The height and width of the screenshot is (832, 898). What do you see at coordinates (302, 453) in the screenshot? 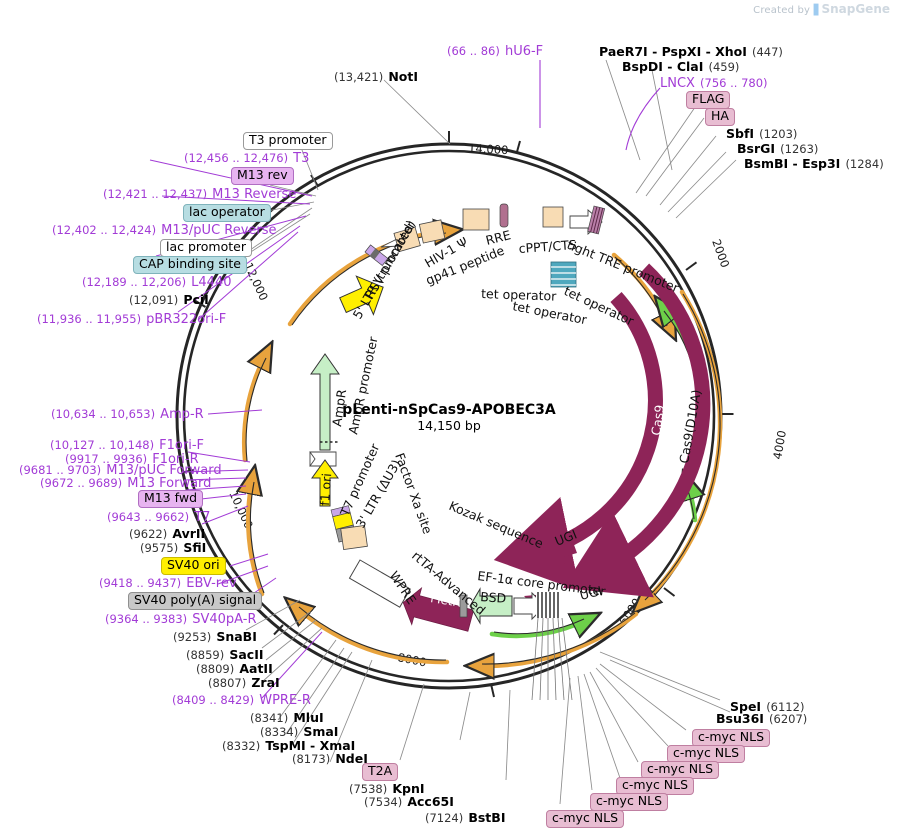
I see `leader-lines-left` at bounding box center [302, 453].